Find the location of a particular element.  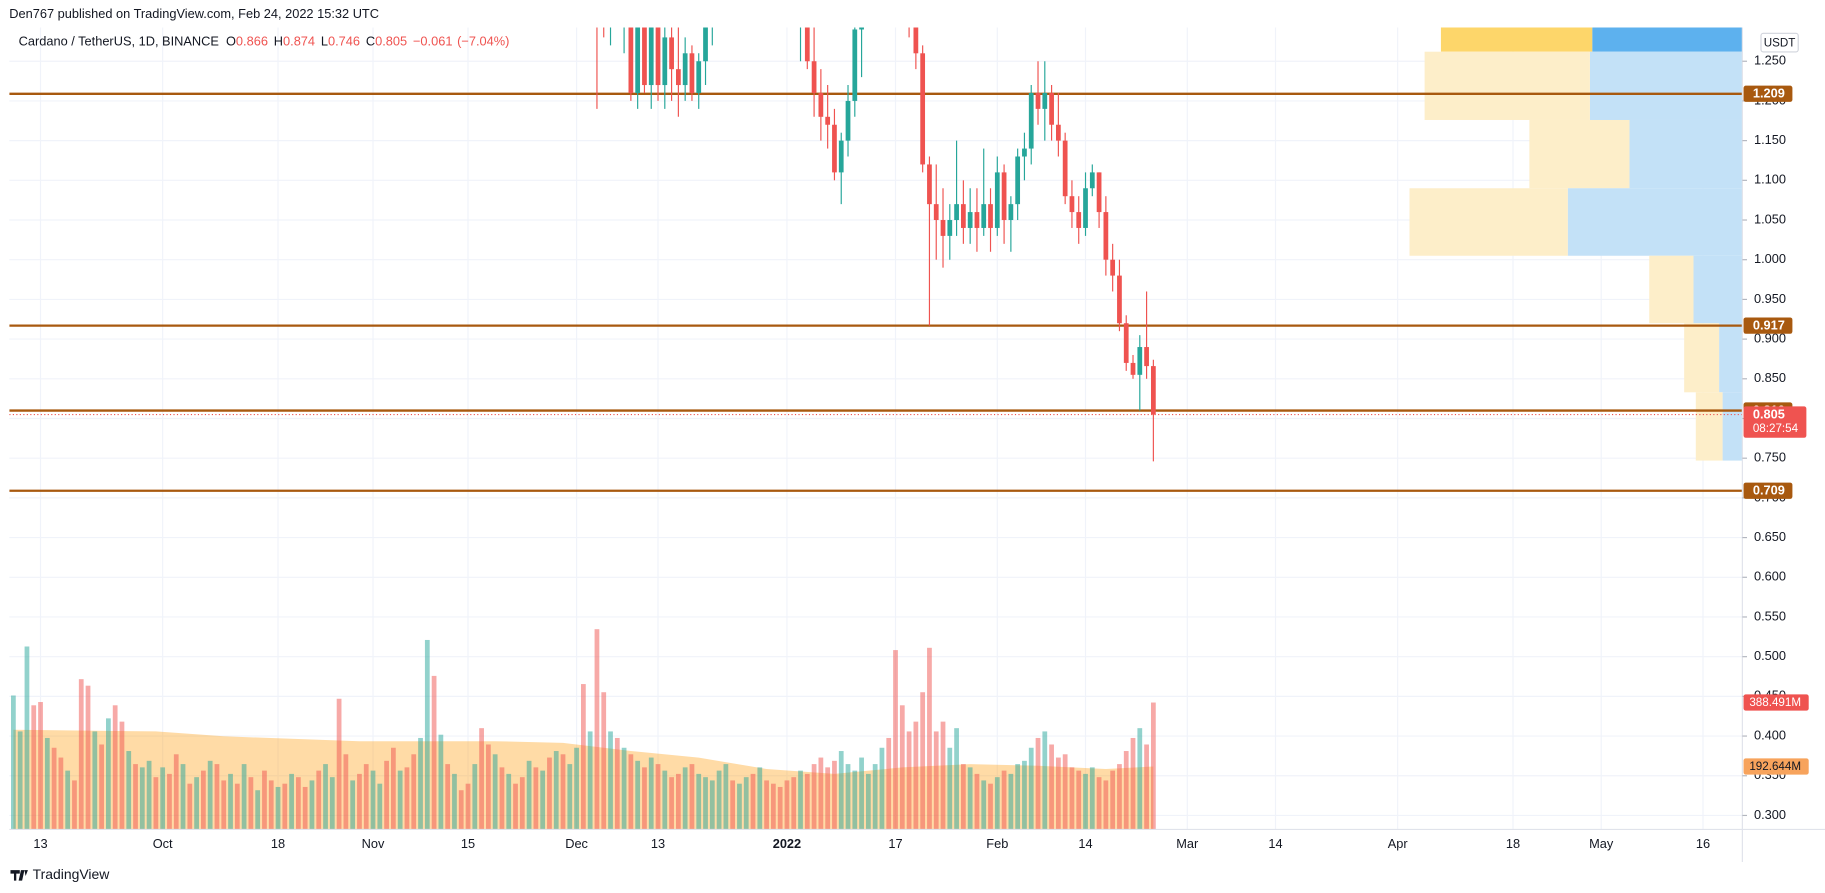

level-label: 0.709 is located at coordinates (1769, 490).